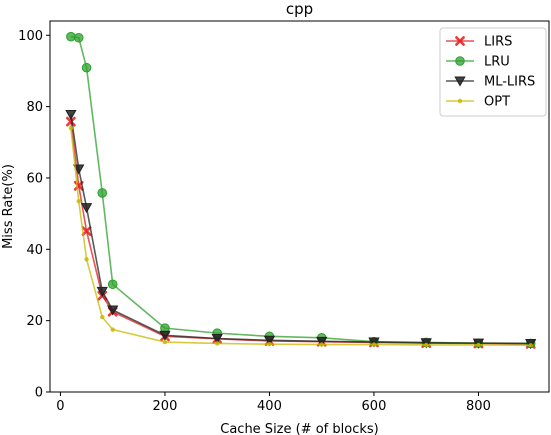 The height and width of the screenshot is (435, 551). I want to click on legend-item-ml-lirs: ML-LIRS, so click(490, 82).